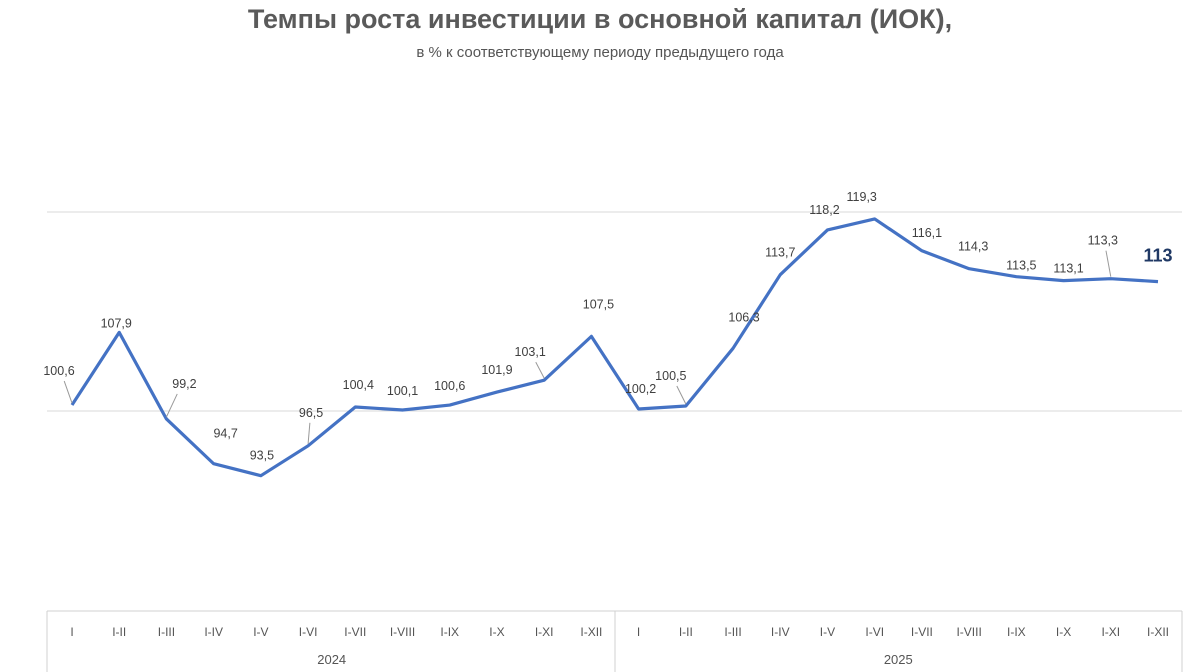  Describe the element at coordinates (530, 352) in the screenshot. I see `data-label: 103,1` at that location.